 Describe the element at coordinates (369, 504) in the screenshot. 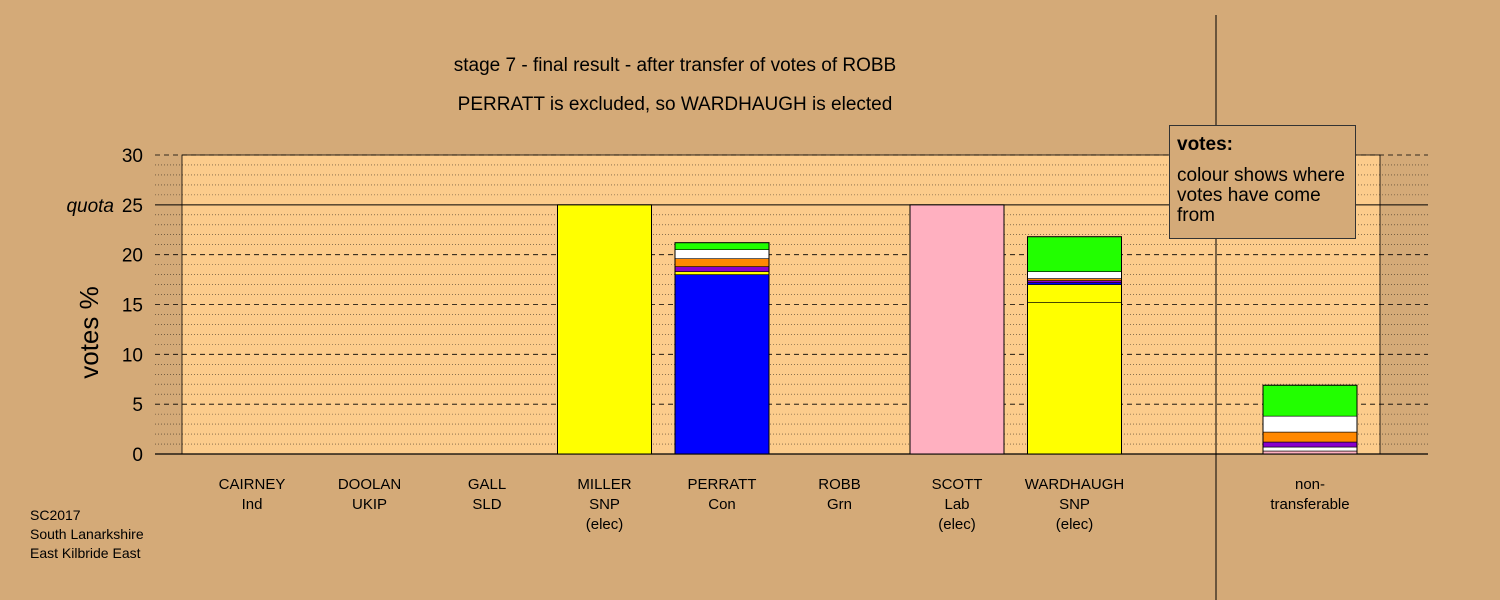

I see `candidate-label-doolan-line: UKIP` at that location.